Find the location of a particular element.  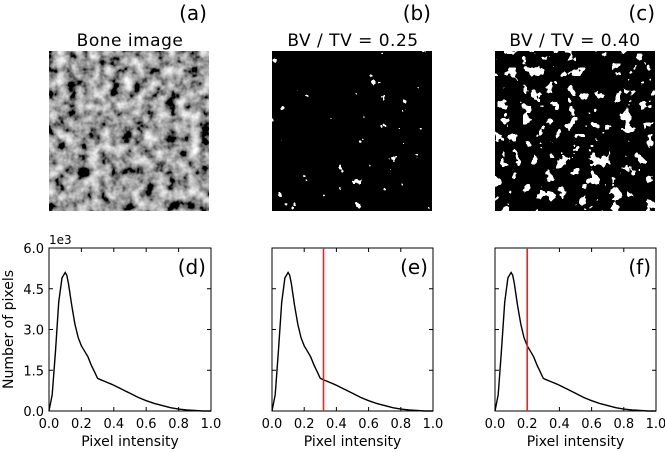

image-panel-a: (a) Bone image is located at coordinates (129, 106).